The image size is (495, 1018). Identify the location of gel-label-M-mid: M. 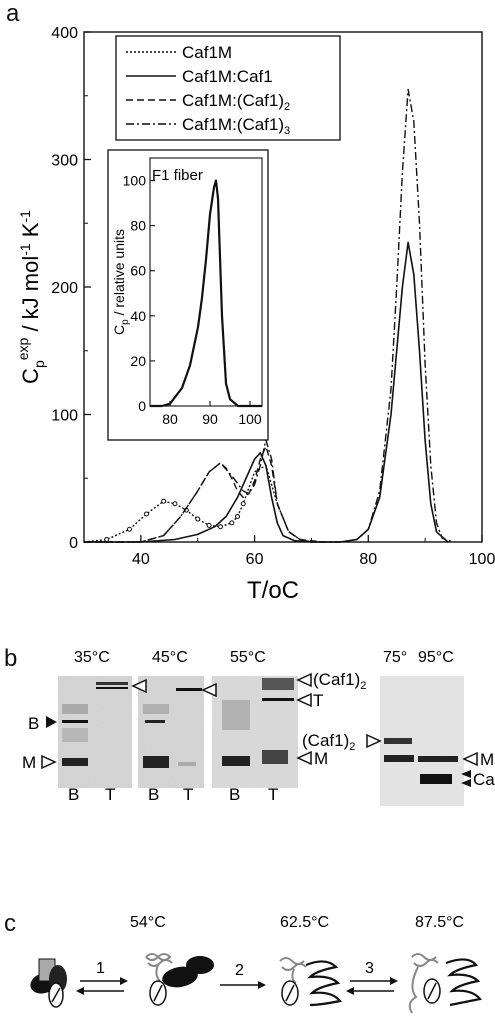
(321, 758).